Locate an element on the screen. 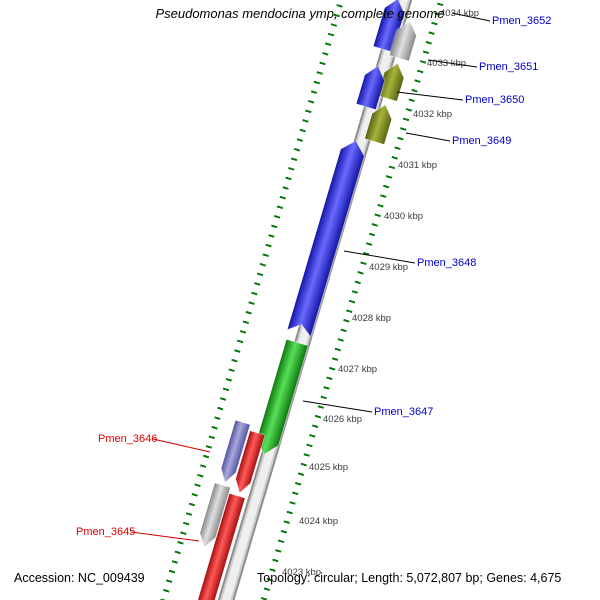 This screenshot has height=600, width=600. ruler-tick-label: 4032 kbp is located at coordinates (433, 114).